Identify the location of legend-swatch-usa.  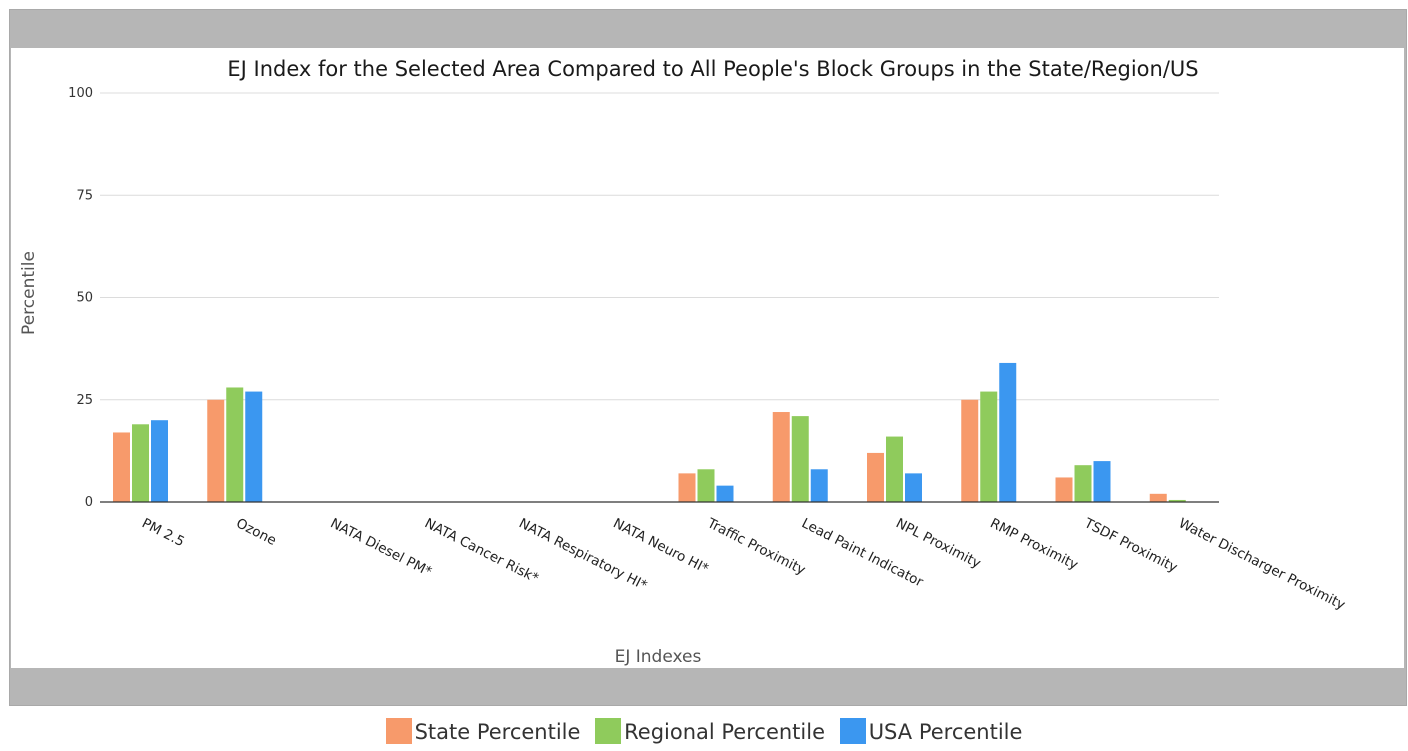
(852, 731).